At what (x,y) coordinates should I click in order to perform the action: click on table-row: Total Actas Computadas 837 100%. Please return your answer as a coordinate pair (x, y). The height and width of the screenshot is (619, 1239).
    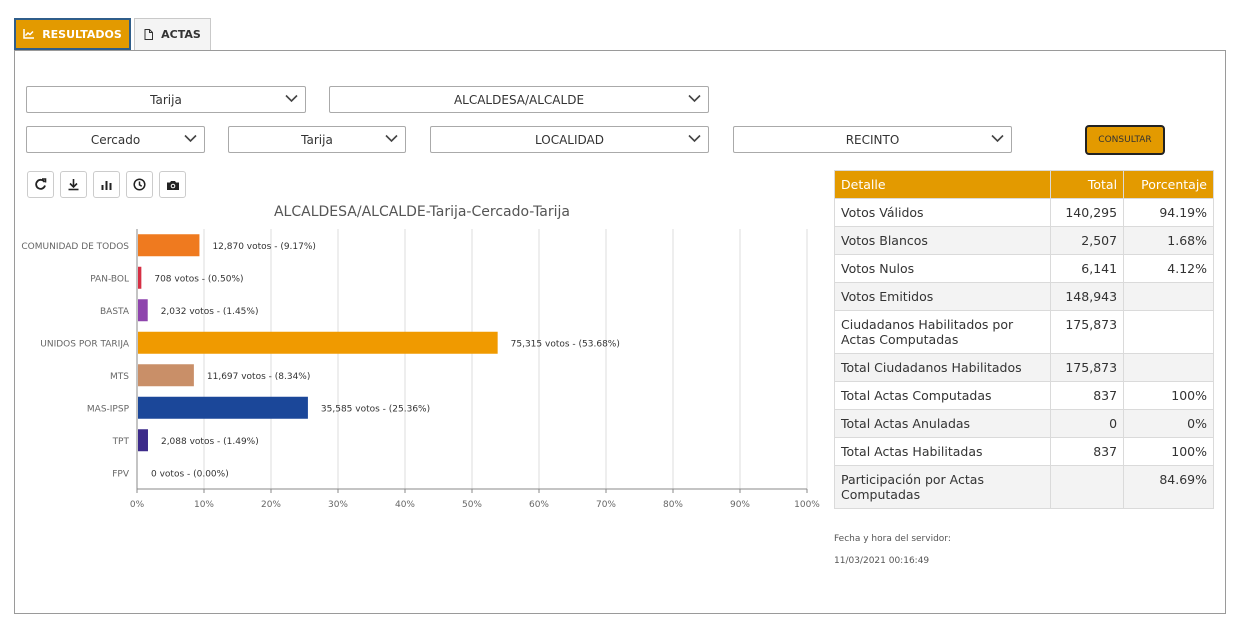
    Looking at the image, I should click on (1023, 395).